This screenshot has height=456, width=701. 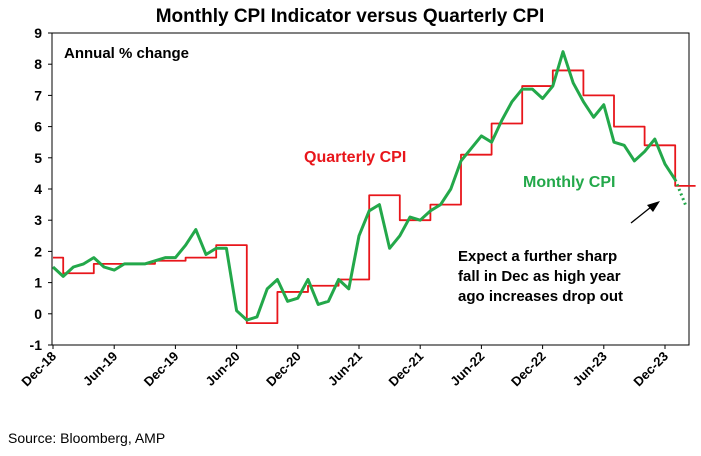 I want to click on annotation-arrow, so click(x=645, y=212).